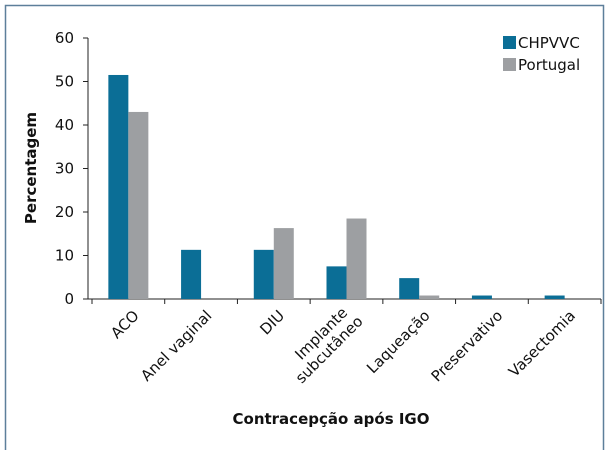  Describe the element at coordinates (331, 419) in the screenshot. I see `x-axis-label: Contracepção após IGO` at that location.